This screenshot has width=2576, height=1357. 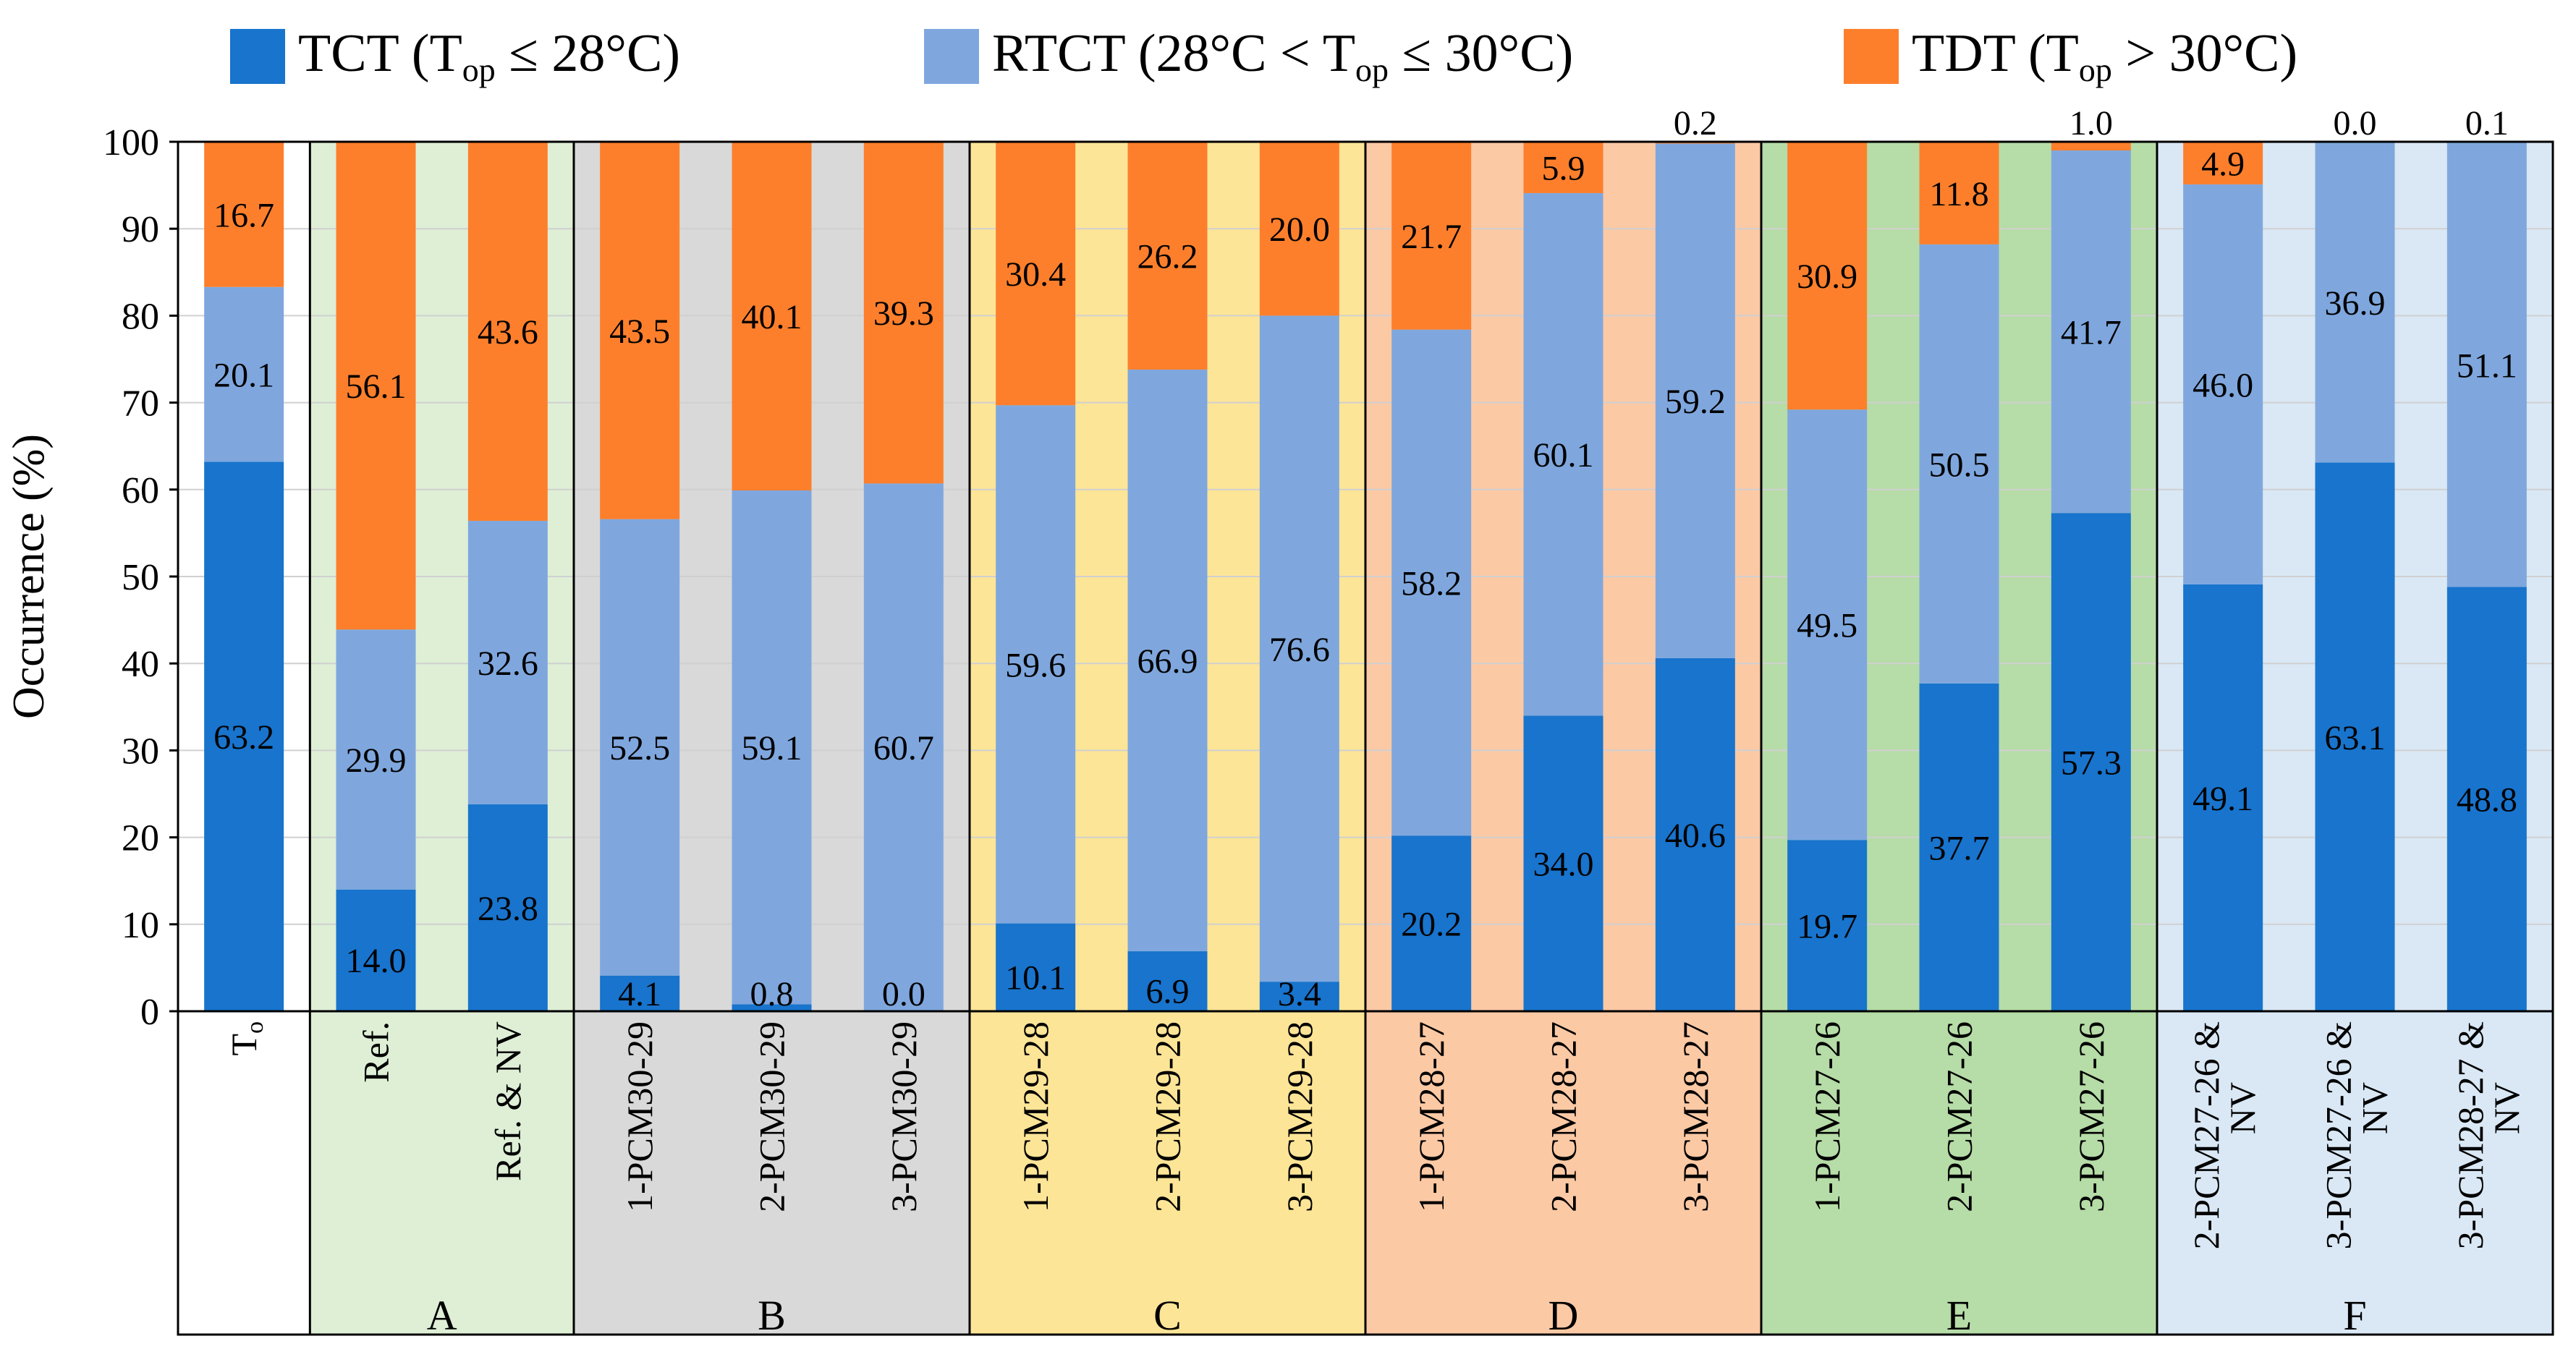 I want to click on category-label-2-PCM29-28: 2-PCM29-28, so click(x=1168, y=1116).